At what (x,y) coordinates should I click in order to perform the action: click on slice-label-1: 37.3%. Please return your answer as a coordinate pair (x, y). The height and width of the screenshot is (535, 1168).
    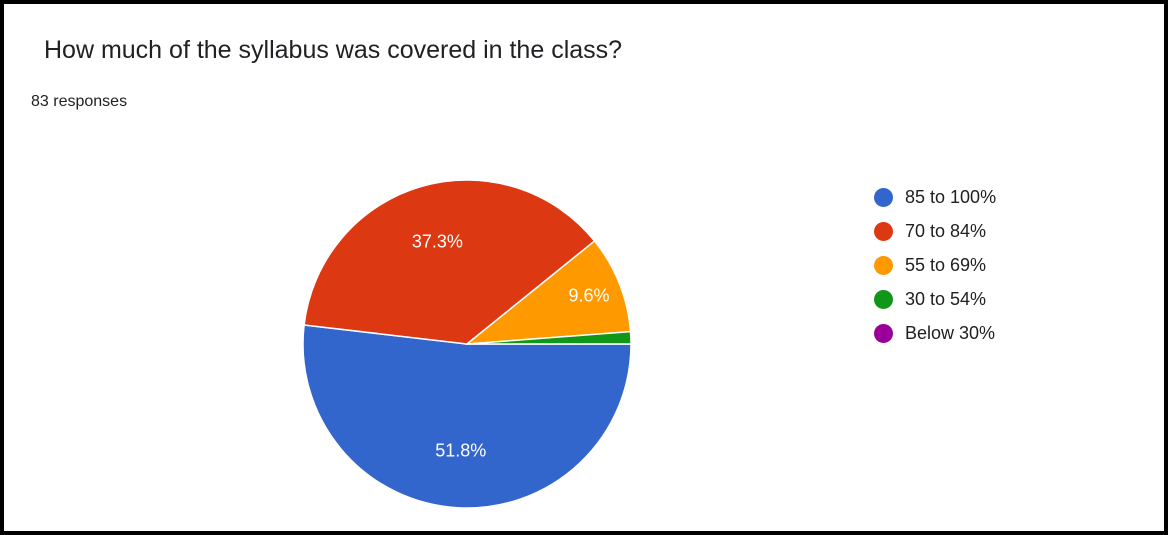
    Looking at the image, I should click on (437, 242).